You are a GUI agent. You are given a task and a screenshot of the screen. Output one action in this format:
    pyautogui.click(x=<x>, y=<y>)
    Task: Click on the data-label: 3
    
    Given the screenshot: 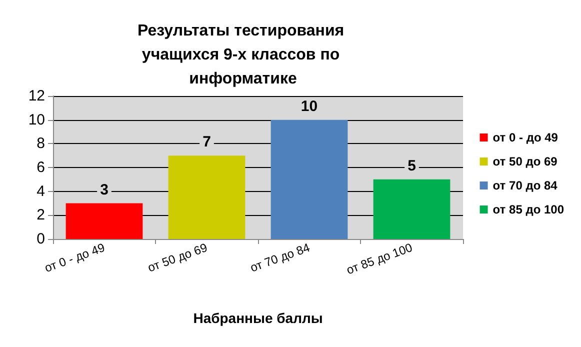 What is the action you would take?
    pyautogui.click(x=104, y=189)
    